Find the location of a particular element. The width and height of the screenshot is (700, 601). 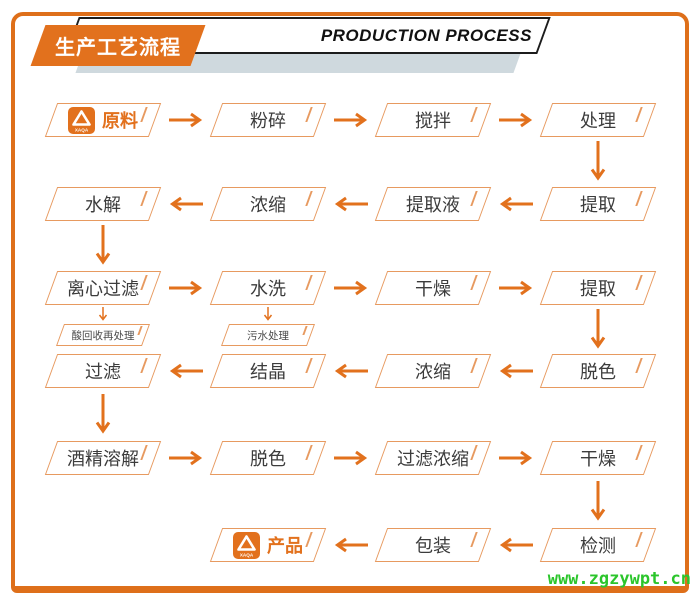

flow-node-inspection: 检测 is located at coordinates (598, 545).